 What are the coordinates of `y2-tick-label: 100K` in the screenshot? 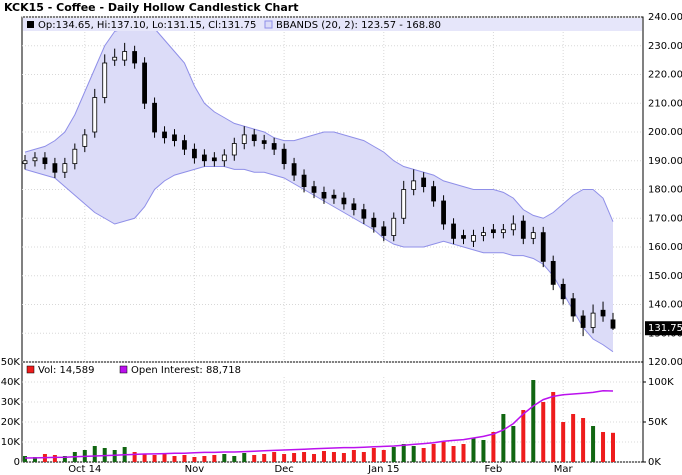 It's located at (661, 382).